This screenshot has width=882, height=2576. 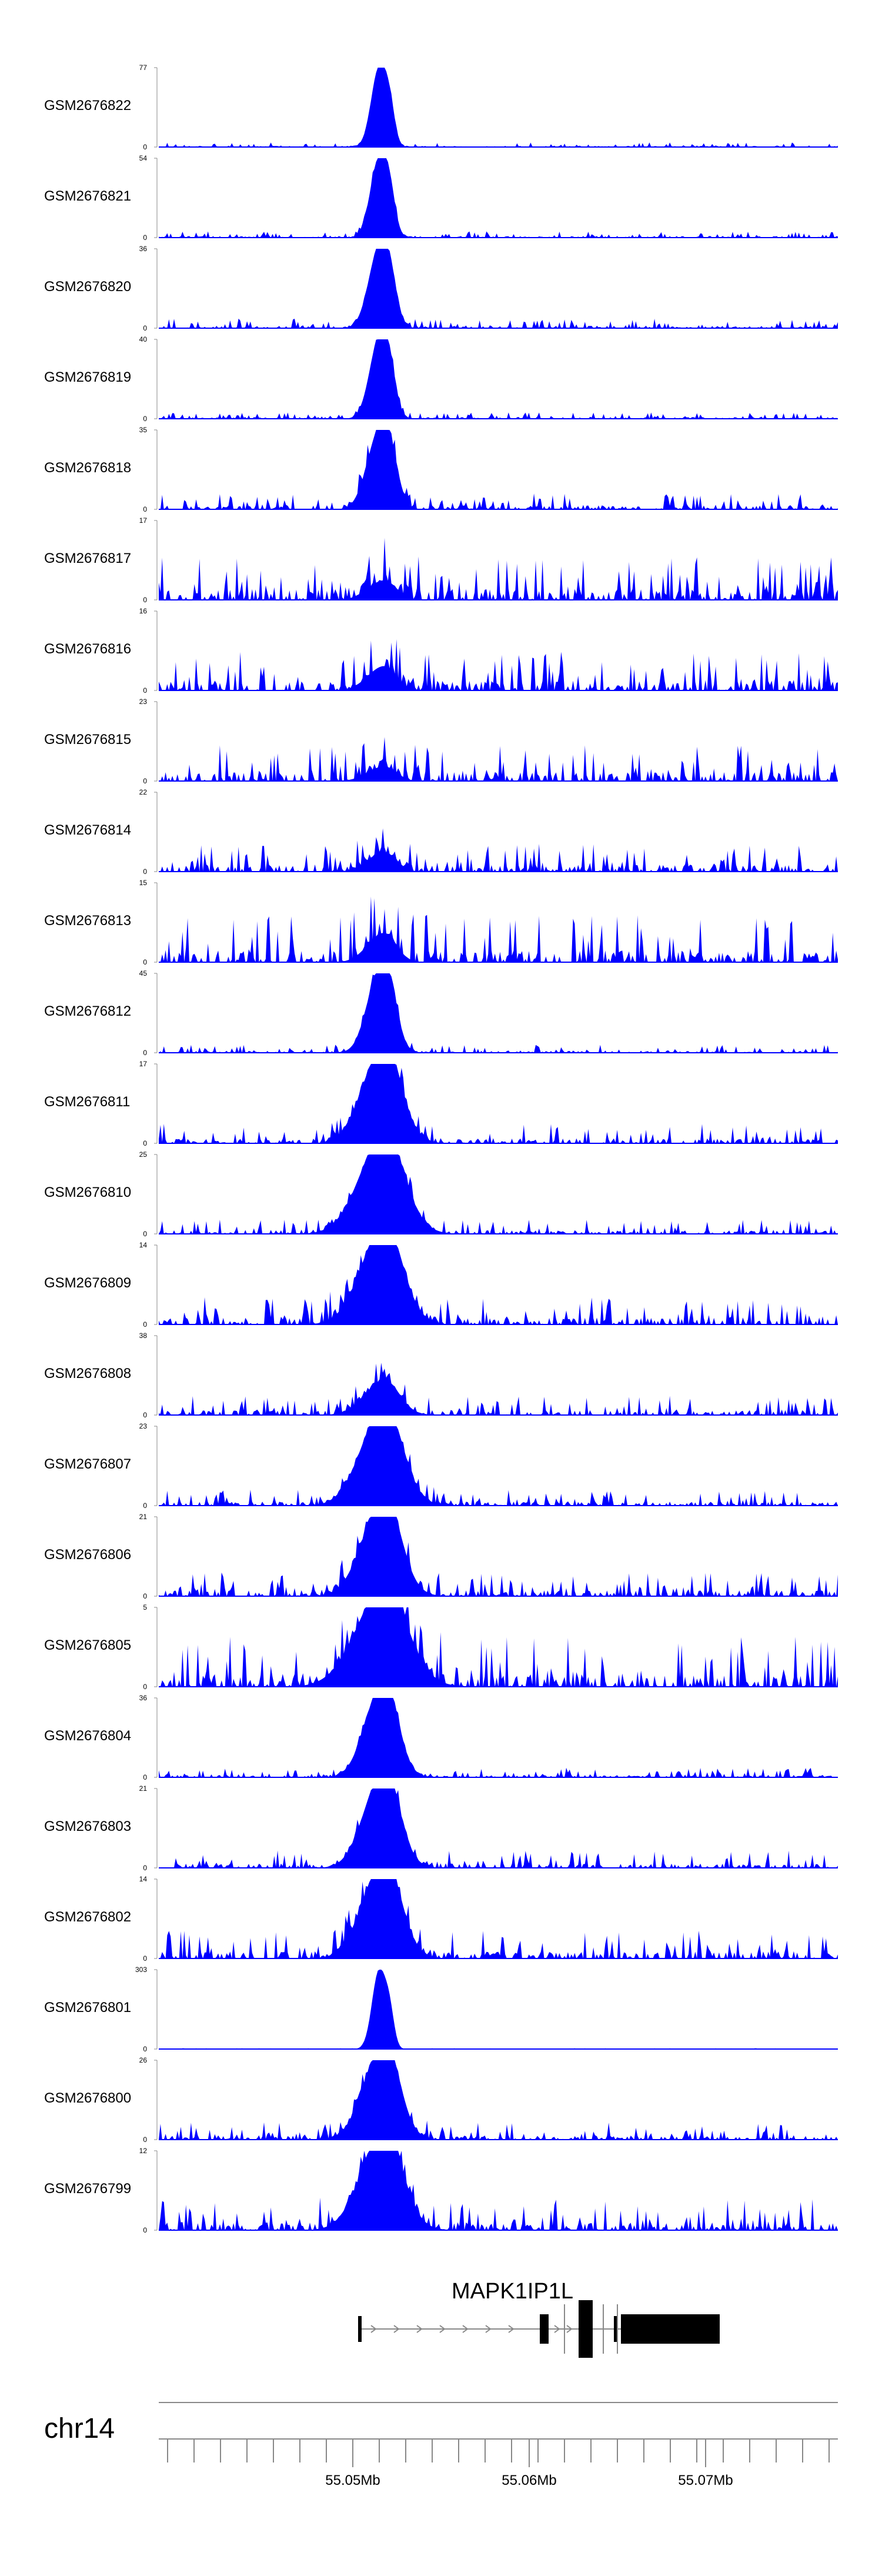 I want to click on track-label: GSM2676820, so click(x=87, y=287).